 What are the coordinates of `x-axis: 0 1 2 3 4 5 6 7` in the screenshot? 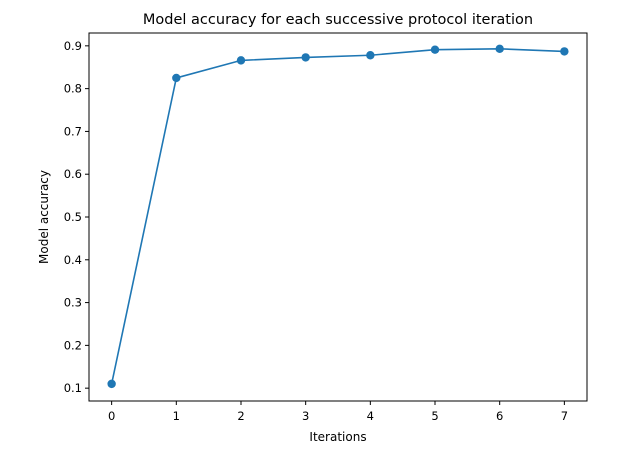 It's located at (338, 412).